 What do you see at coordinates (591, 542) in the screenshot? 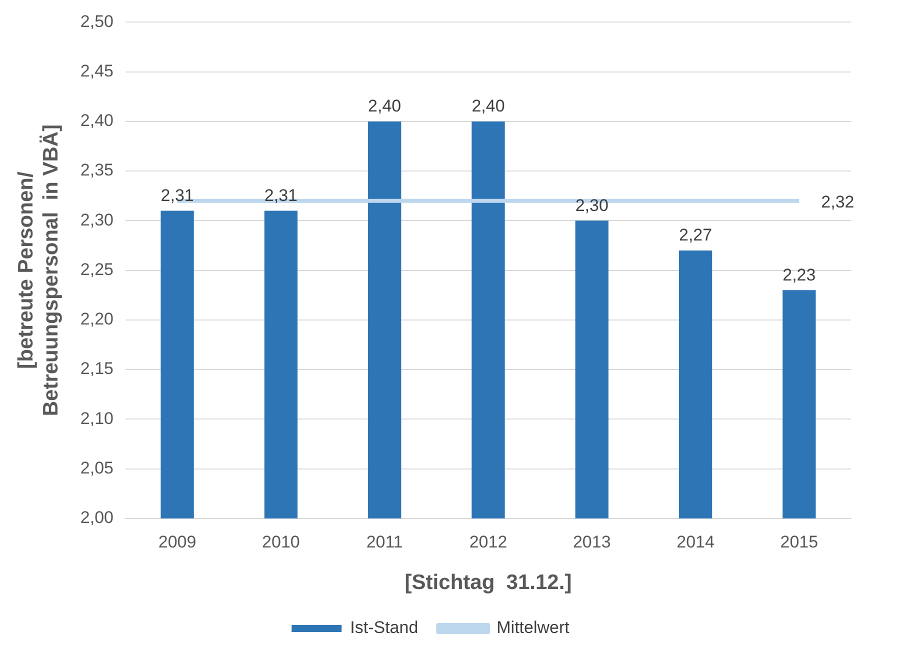
I see `x-tick-label: 2013` at bounding box center [591, 542].